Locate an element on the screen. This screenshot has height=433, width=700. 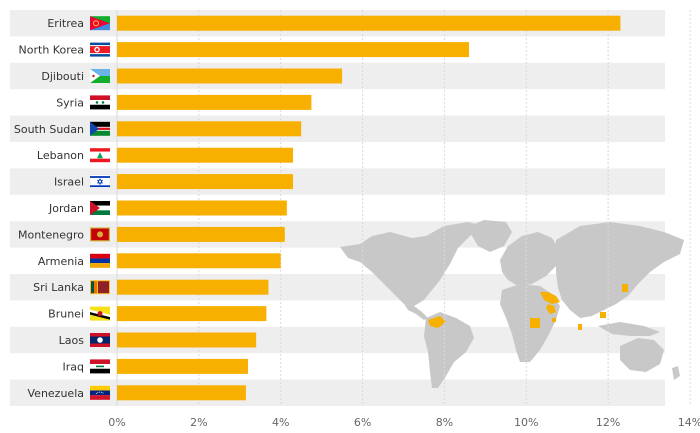
flags is located at coordinates (100, 208).